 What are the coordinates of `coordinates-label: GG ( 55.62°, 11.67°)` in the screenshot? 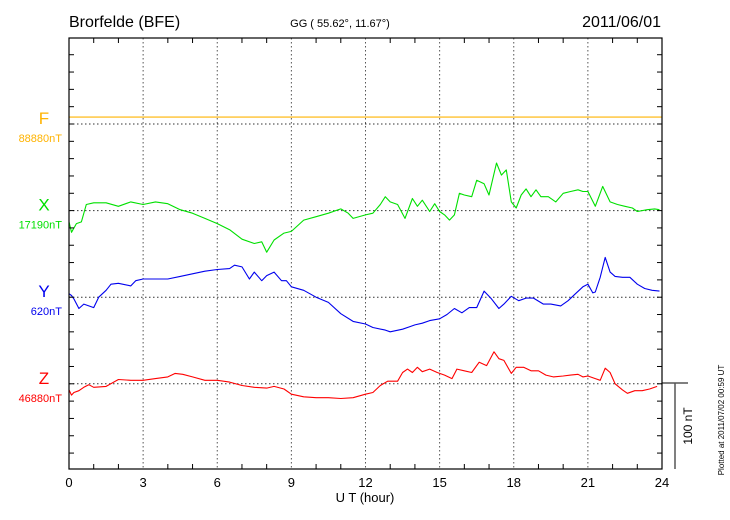 It's located at (340, 24).